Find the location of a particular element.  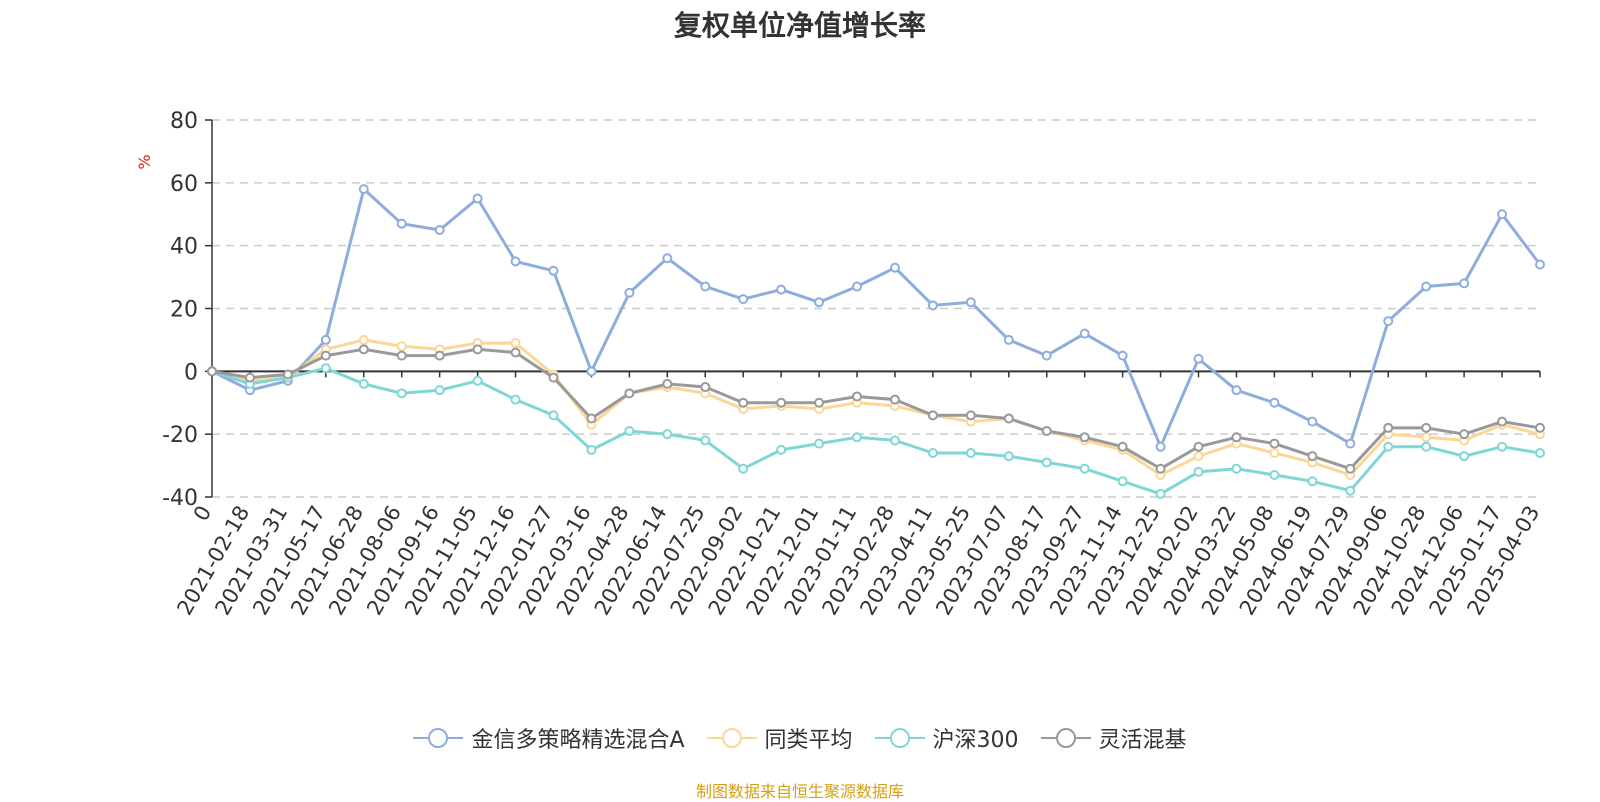

y-axis-unit: % is located at coordinates (144, 161).